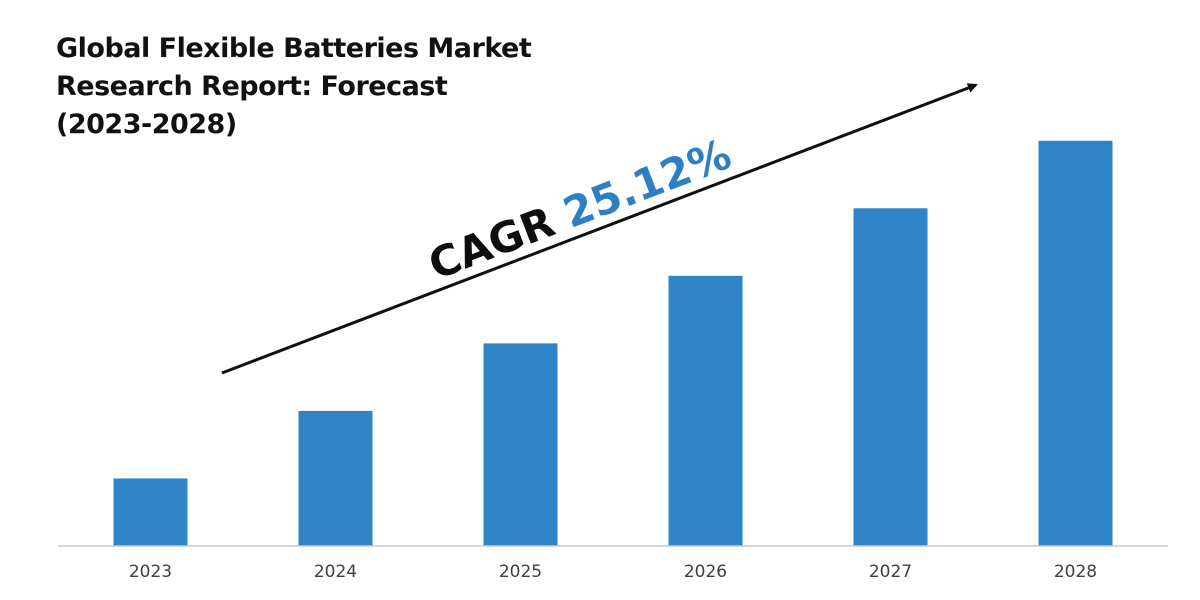  Describe the element at coordinates (520, 572) in the screenshot. I see `x-tick-2025: 2025` at that location.